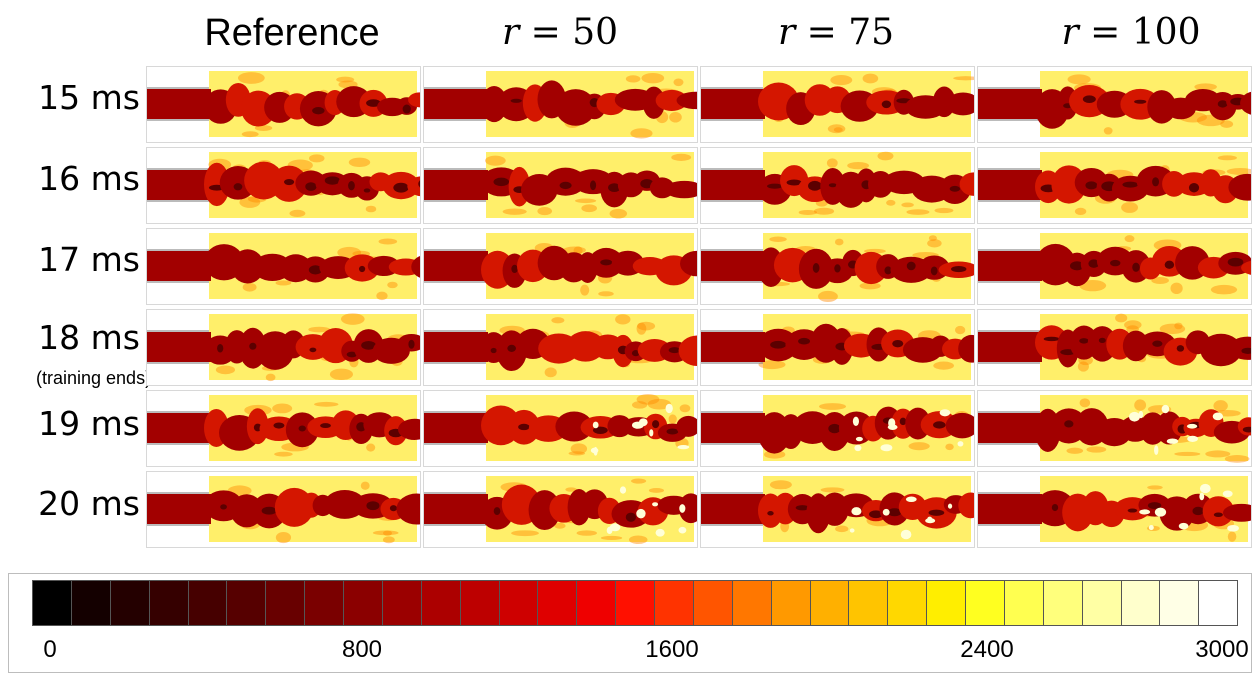 Image resolution: width=1258 pixels, height=677 pixels. I want to click on header-value: = 75, so click(845, 32).